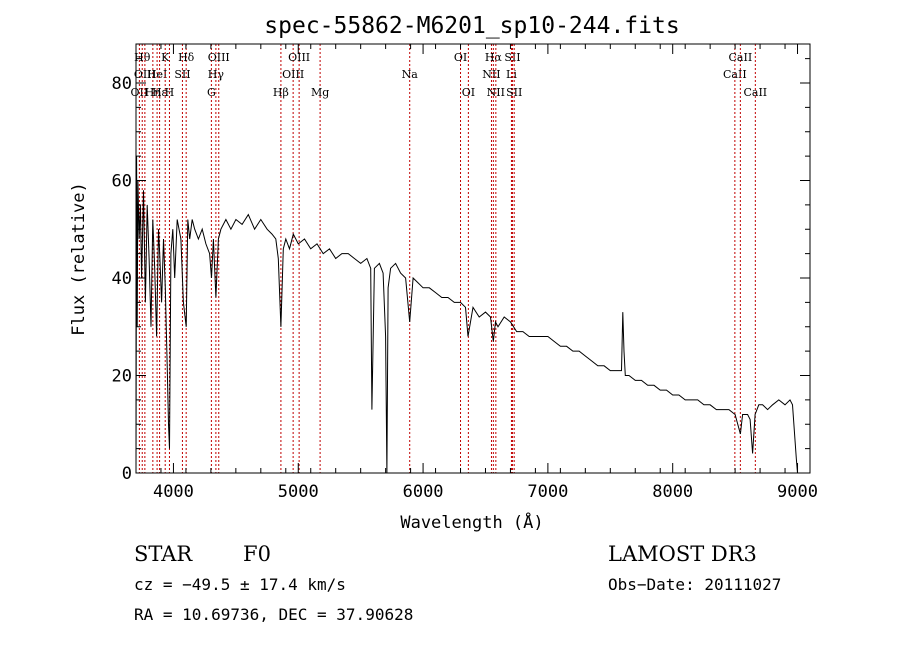 This screenshot has width=900, height=649. Describe the element at coordinates (423, 492) in the screenshot. I see `x-tick-label: 6000` at that location.